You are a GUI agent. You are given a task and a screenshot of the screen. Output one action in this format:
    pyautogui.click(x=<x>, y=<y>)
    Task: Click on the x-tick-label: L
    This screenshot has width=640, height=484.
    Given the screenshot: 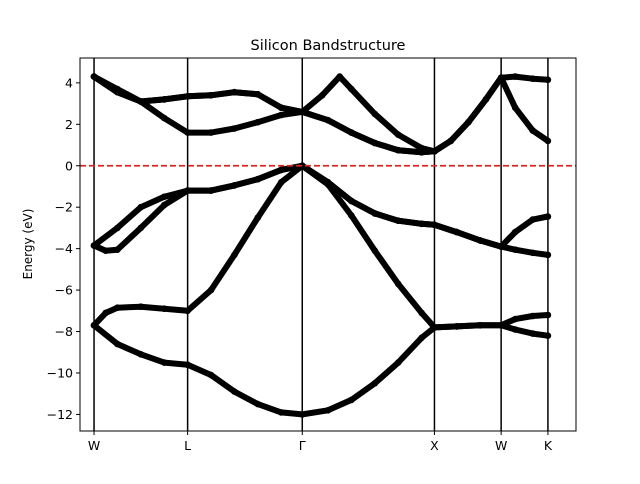 What is the action you would take?
    pyautogui.click(x=187, y=445)
    